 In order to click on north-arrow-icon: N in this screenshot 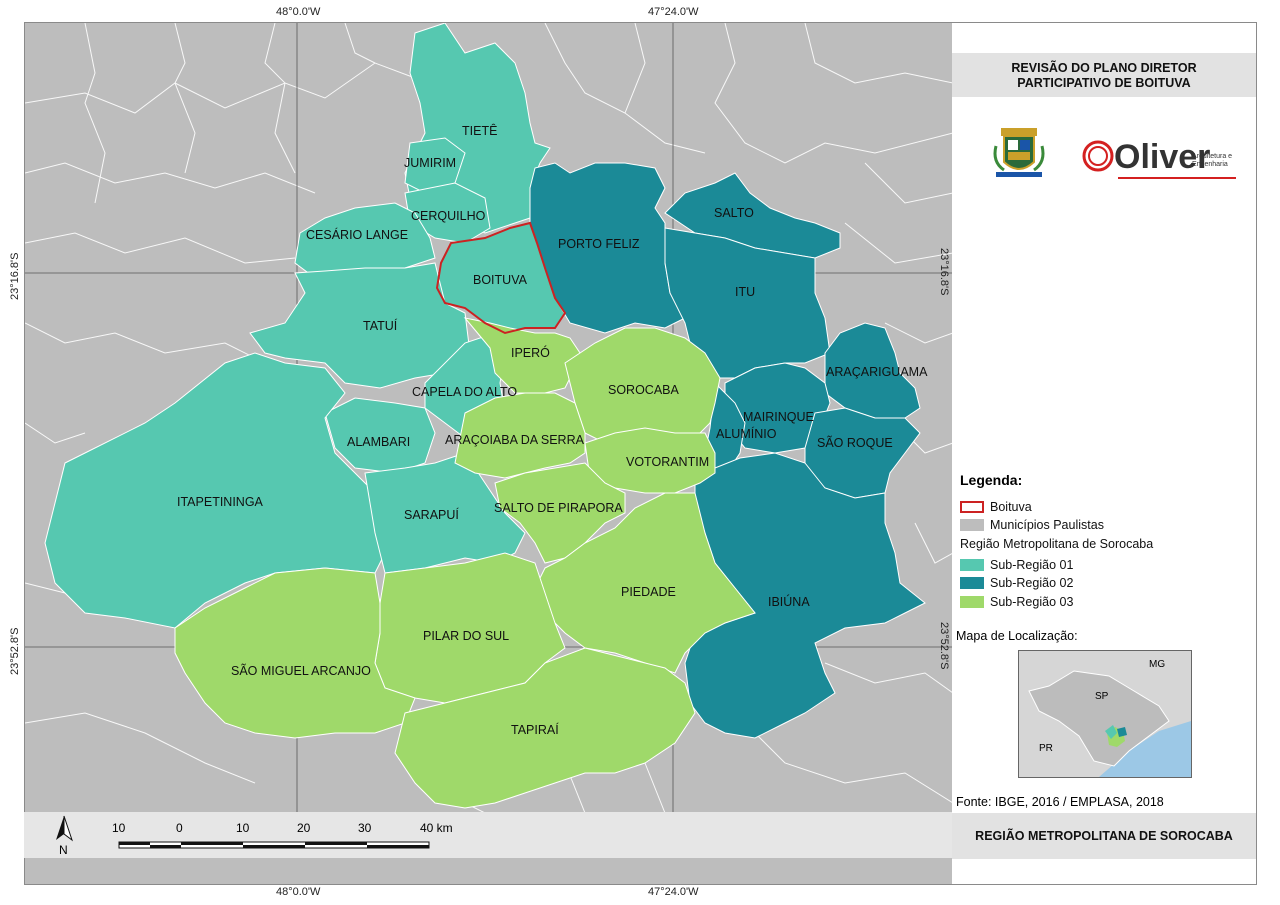, I will do `click(64, 836)`.